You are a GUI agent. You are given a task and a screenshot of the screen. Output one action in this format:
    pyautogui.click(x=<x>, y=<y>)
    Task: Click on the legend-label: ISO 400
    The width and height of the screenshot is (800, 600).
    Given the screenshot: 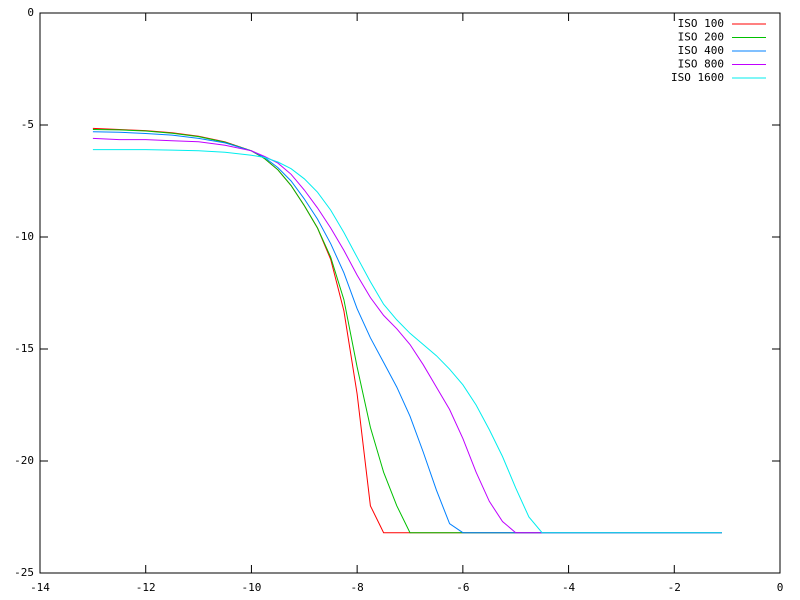 What is the action you would take?
    pyautogui.click(x=701, y=50)
    